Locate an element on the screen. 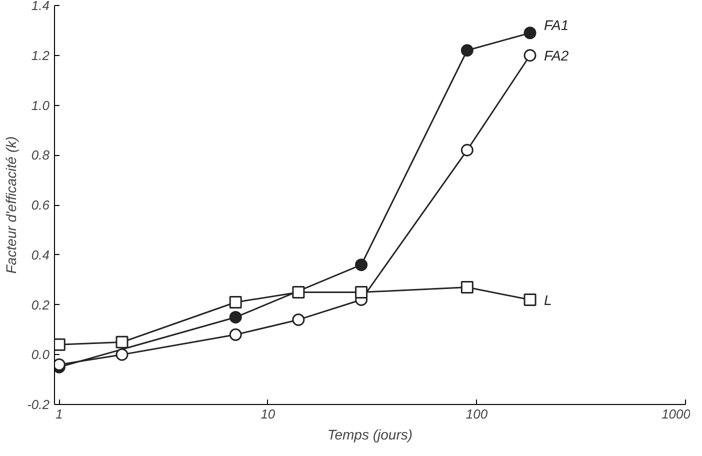 This screenshot has height=456, width=702. series-label: FA1 is located at coordinates (556, 24).